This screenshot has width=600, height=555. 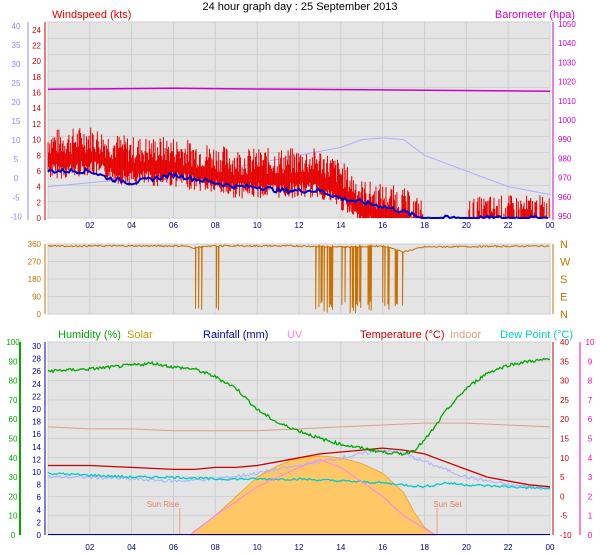 I want to click on temperature-label: Temperature (°C), so click(x=402, y=335).